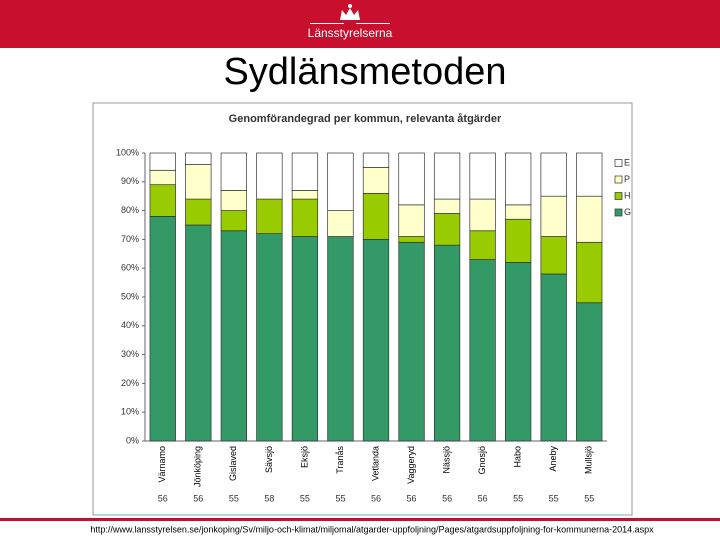 This screenshot has width=720, height=540. What do you see at coordinates (130, 239) in the screenshot?
I see `y-tick-label: 70%` at bounding box center [130, 239].